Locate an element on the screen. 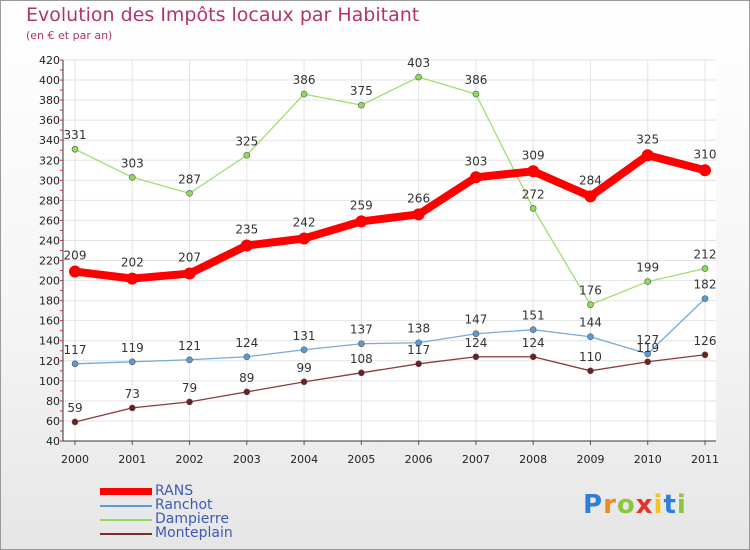 This screenshot has height=550, width=750. x-tick-label: 2007 is located at coordinates (476, 459).